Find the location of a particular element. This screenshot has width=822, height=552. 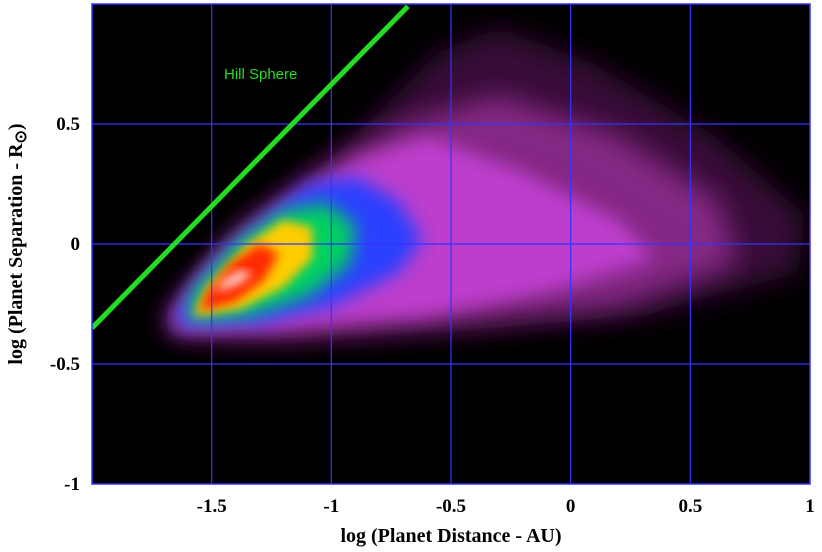

x-tick-label: 0 is located at coordinates (571, 506).